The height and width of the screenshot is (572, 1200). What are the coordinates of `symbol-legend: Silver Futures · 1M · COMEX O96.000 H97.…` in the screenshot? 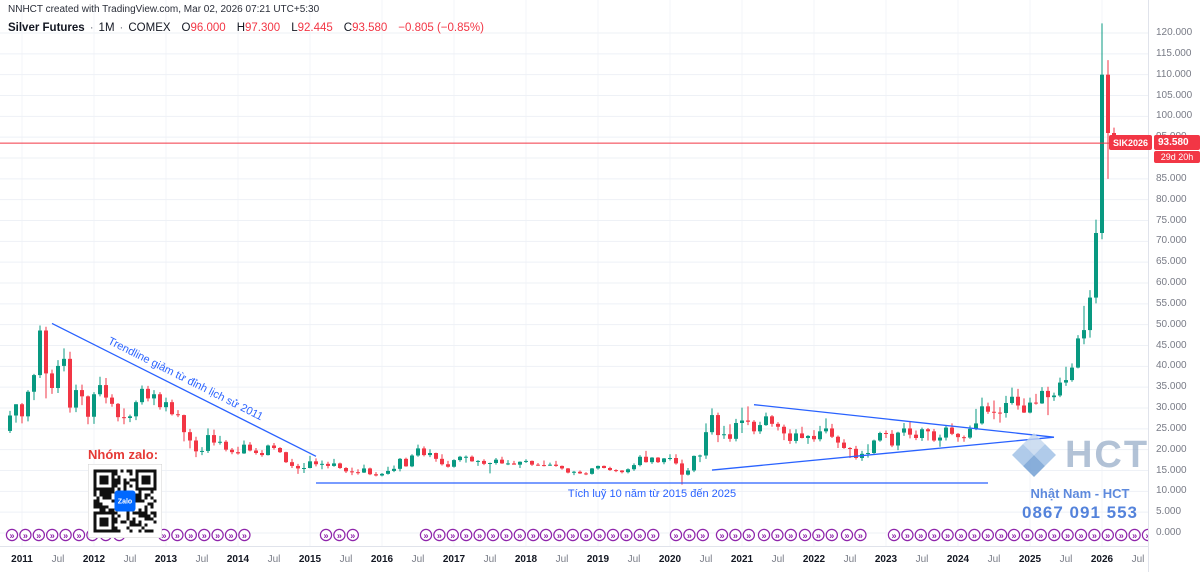 It's located at (246, 28).